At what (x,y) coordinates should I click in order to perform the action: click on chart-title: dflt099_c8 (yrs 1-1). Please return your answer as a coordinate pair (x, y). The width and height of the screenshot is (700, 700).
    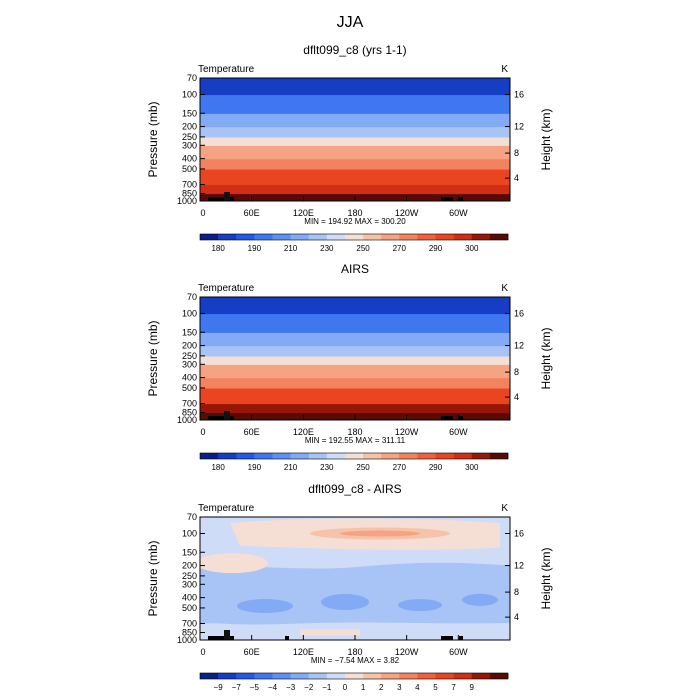
    Looking at the image, I should click on (354, 50).